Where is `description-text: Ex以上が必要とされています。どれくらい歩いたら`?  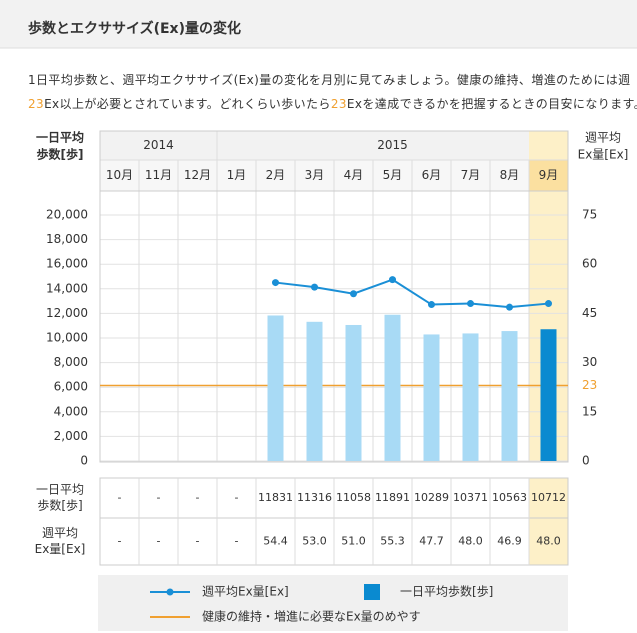
description-text: Ex以上が必要とされています。どれくらい歩いたら is located at coordinates (187, 103).